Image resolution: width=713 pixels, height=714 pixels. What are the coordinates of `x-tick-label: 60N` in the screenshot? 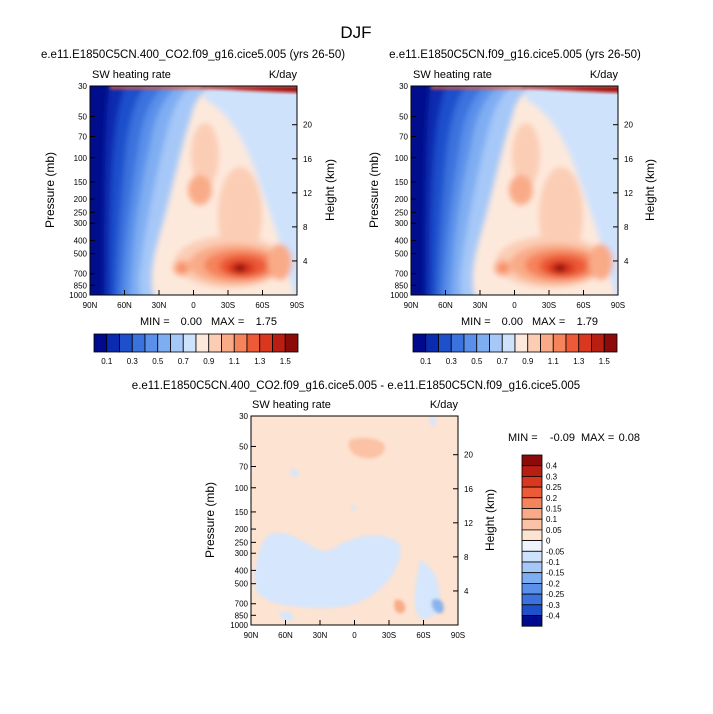 It's located at (124, 305).